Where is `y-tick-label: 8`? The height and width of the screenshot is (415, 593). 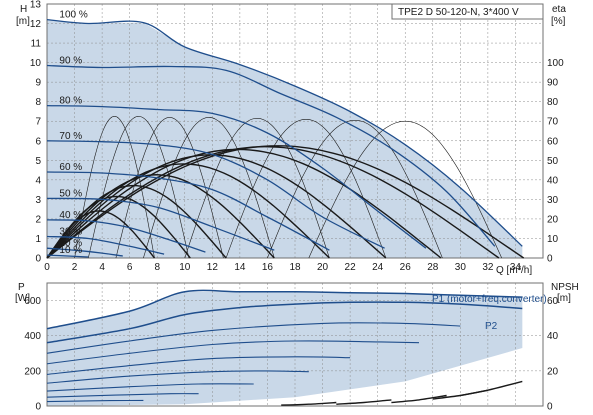
y-tick-label: 8 is located at coordinates (38, 102).